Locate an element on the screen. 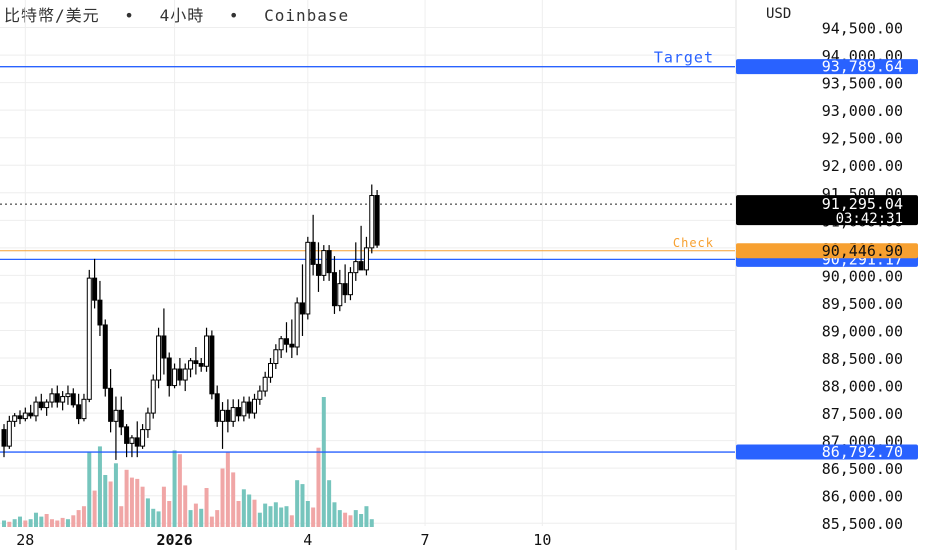 The height and width of the screenshot is (550, 932). currency-label: USD is located at coordinates (778, 14).